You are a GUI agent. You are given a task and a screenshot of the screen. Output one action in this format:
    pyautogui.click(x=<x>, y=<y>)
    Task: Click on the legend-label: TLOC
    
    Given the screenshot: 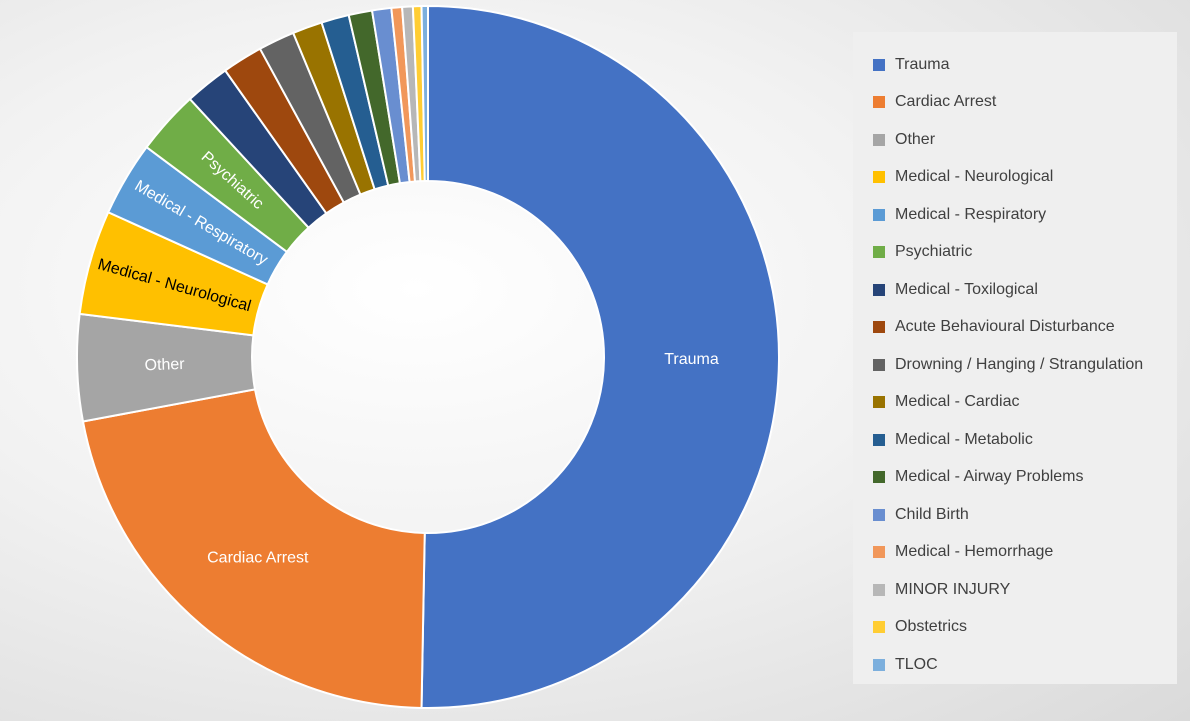 What is the action you would take?
    pyautogui.click(x=916, y=664)
    